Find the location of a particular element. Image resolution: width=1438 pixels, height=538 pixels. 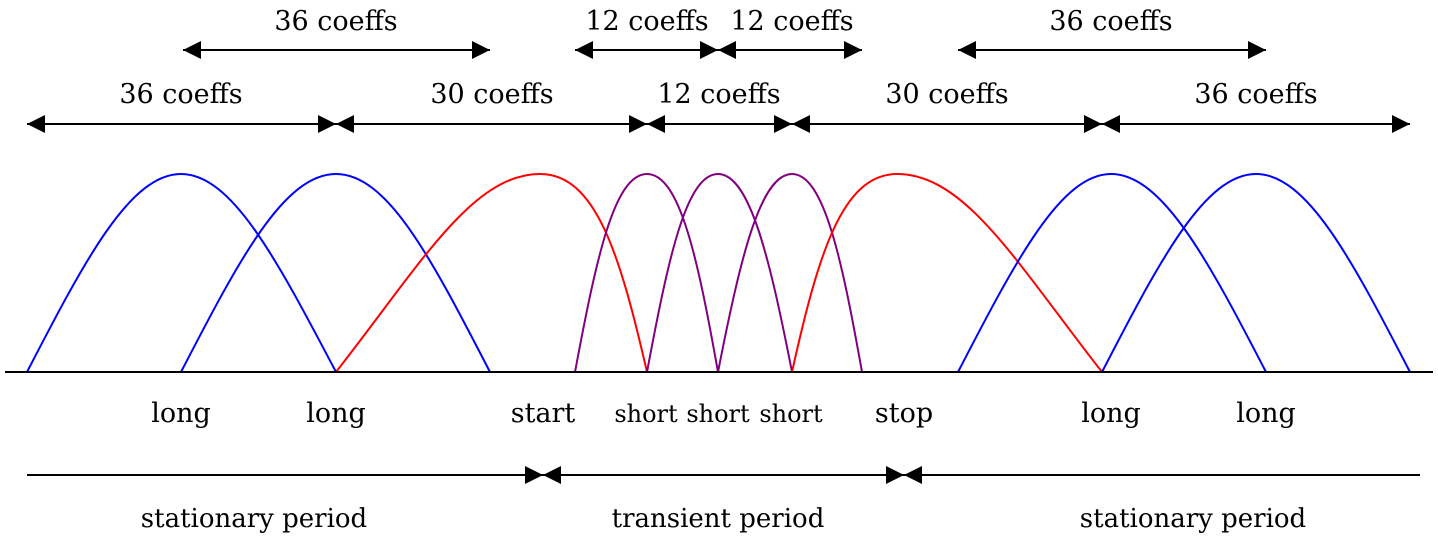

window-label-long-1: long is located at coordinates (181, 413).